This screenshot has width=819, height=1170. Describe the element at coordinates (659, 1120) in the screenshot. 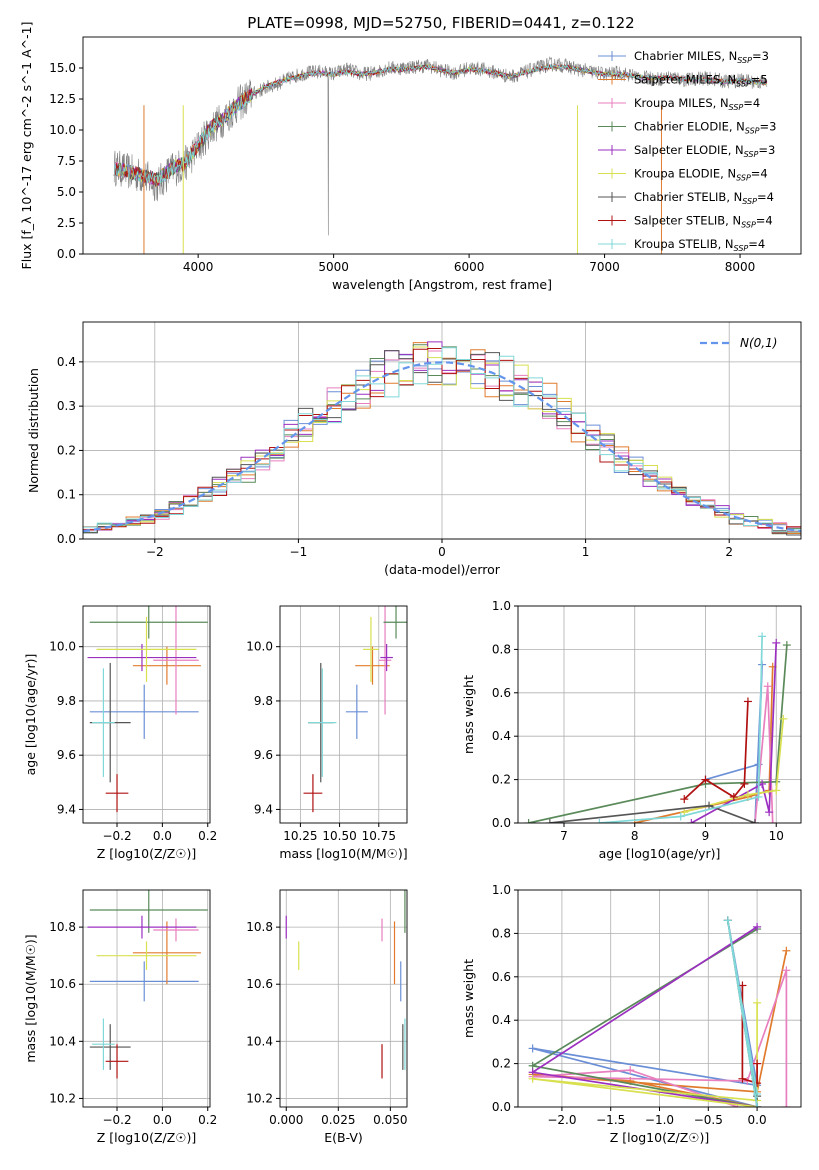

I see `x-tick-label: −1.0` at that location.